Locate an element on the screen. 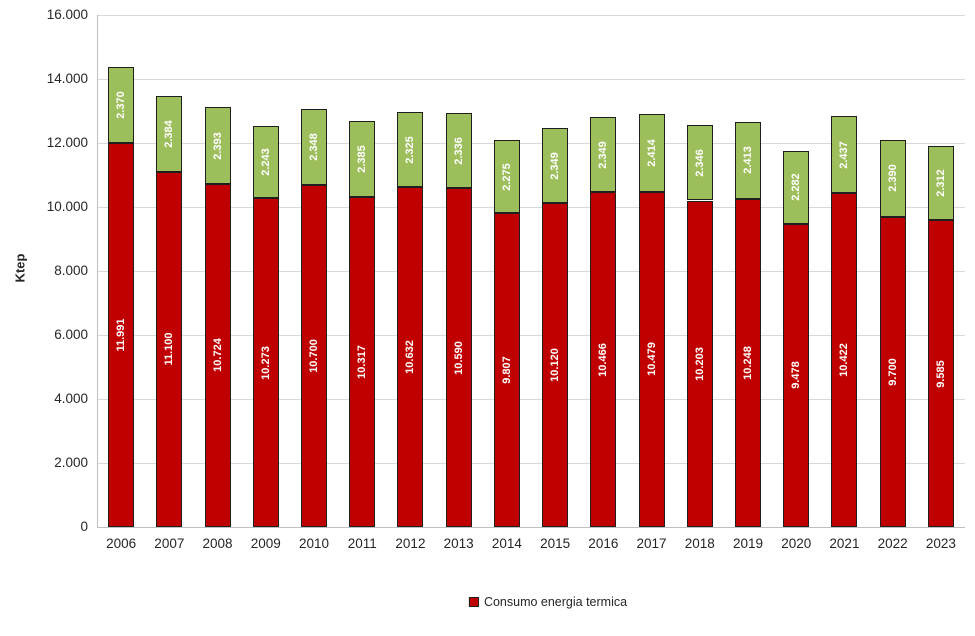 The width and height of the screenshot is (975, 636). bar-segment-red-2017 is located at coordinates (651, 359).